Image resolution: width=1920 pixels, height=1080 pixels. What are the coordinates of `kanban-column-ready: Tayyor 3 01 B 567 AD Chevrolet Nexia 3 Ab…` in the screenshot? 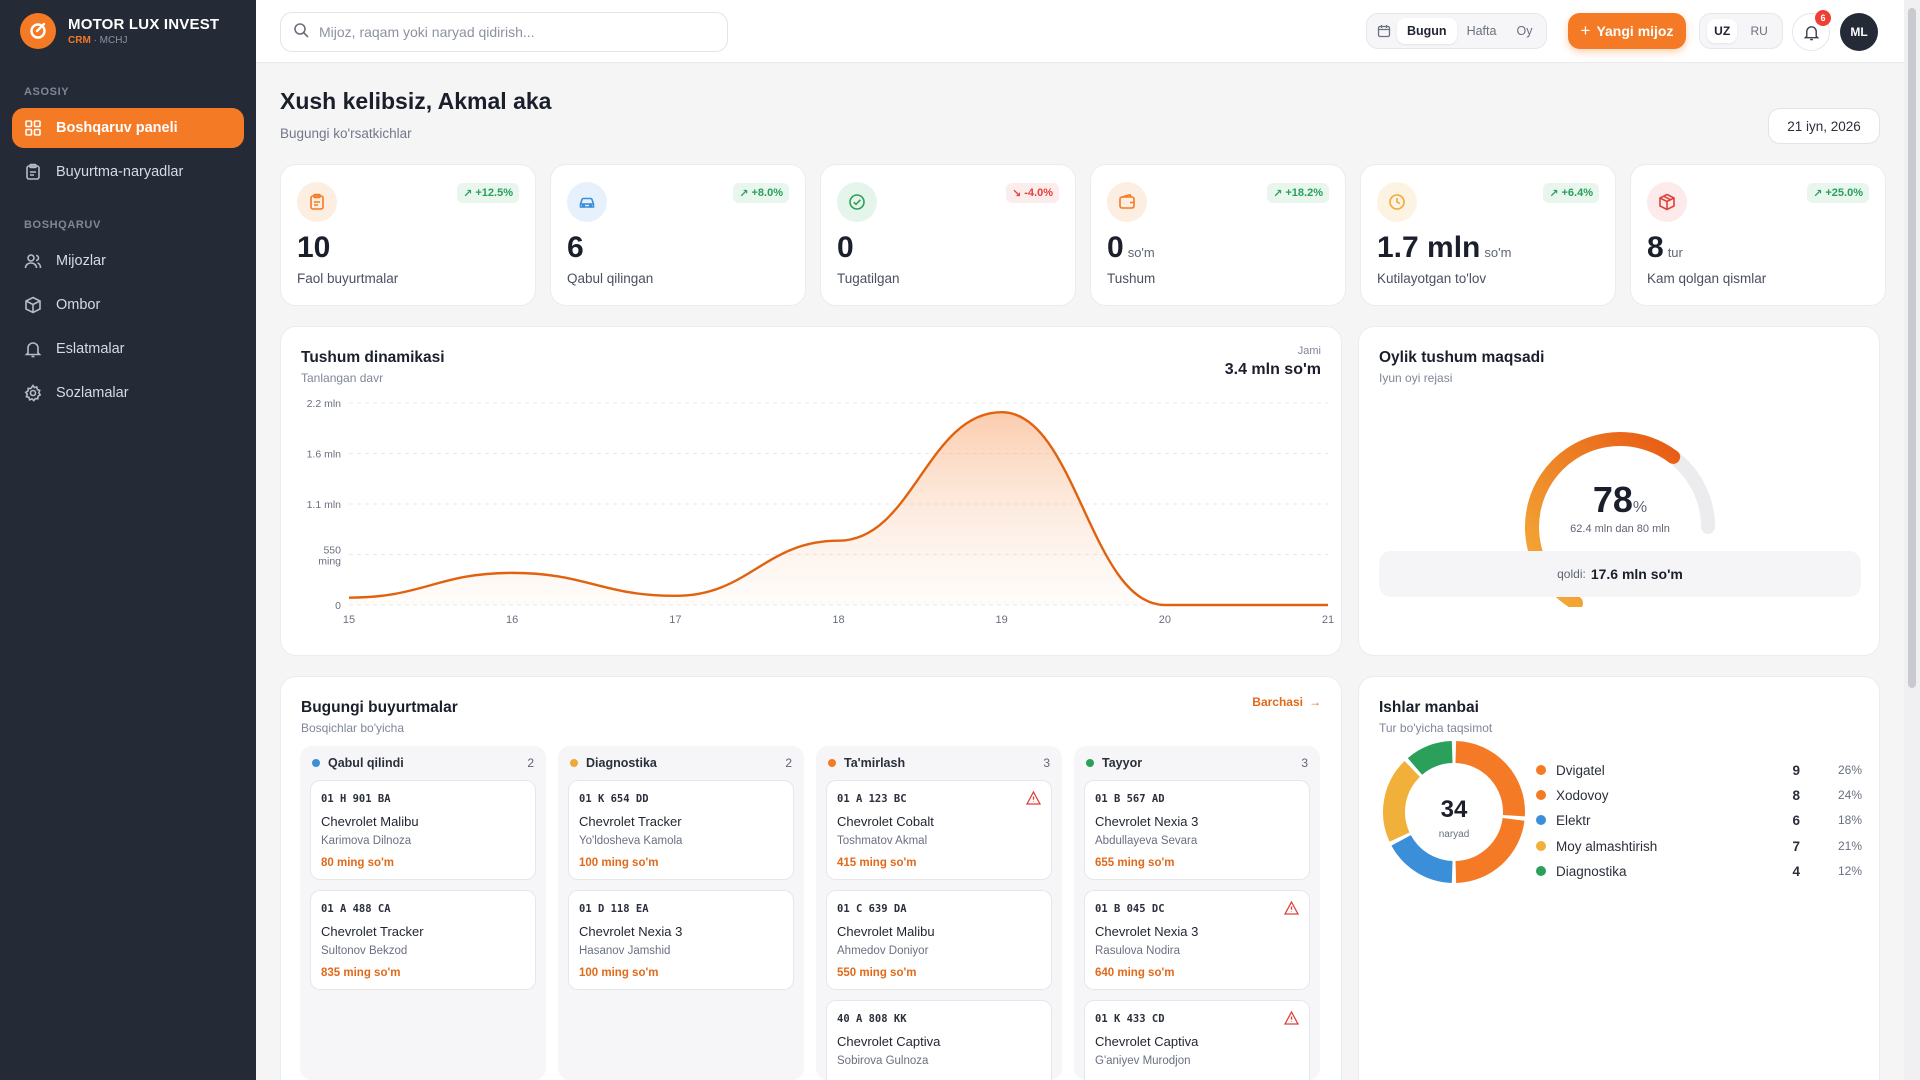 It's located at (1197, 913).